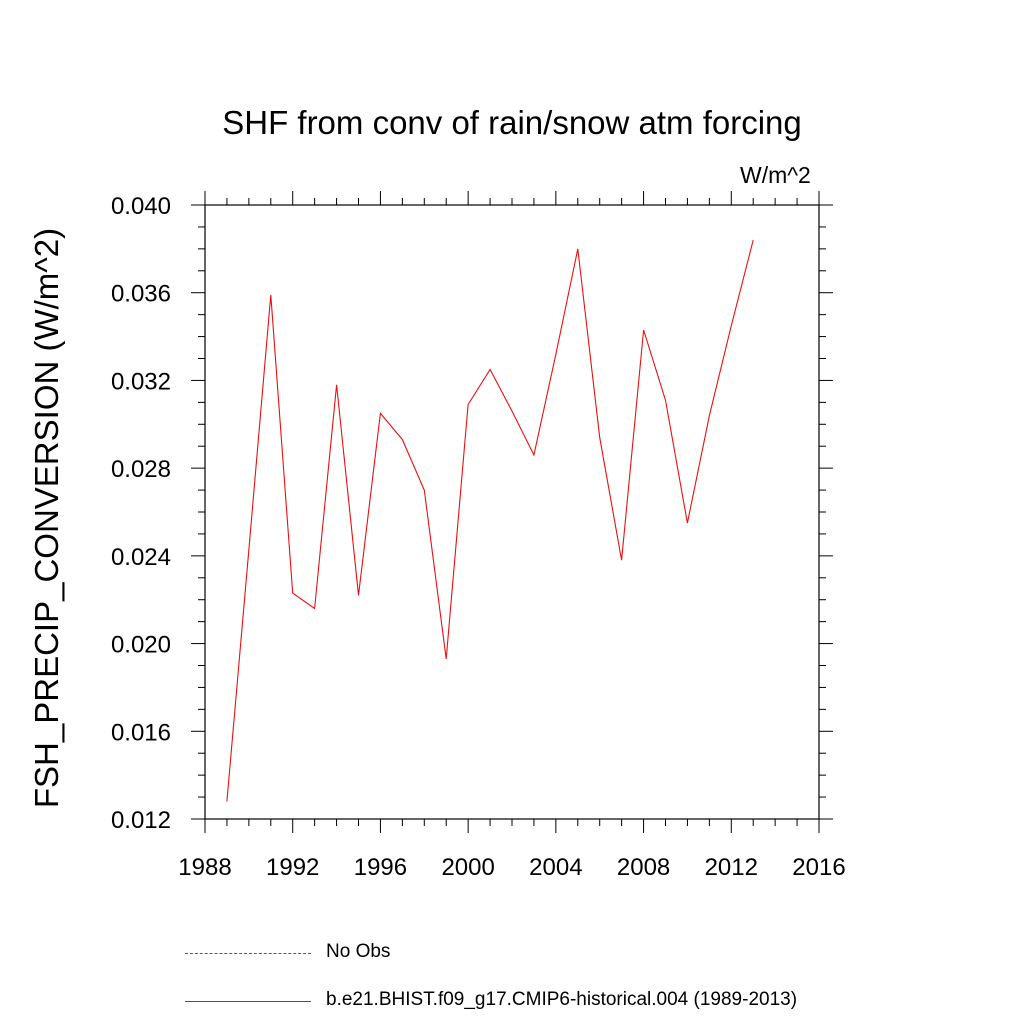  I want to click on y-tick-label: 0.040, so click(141, 206).